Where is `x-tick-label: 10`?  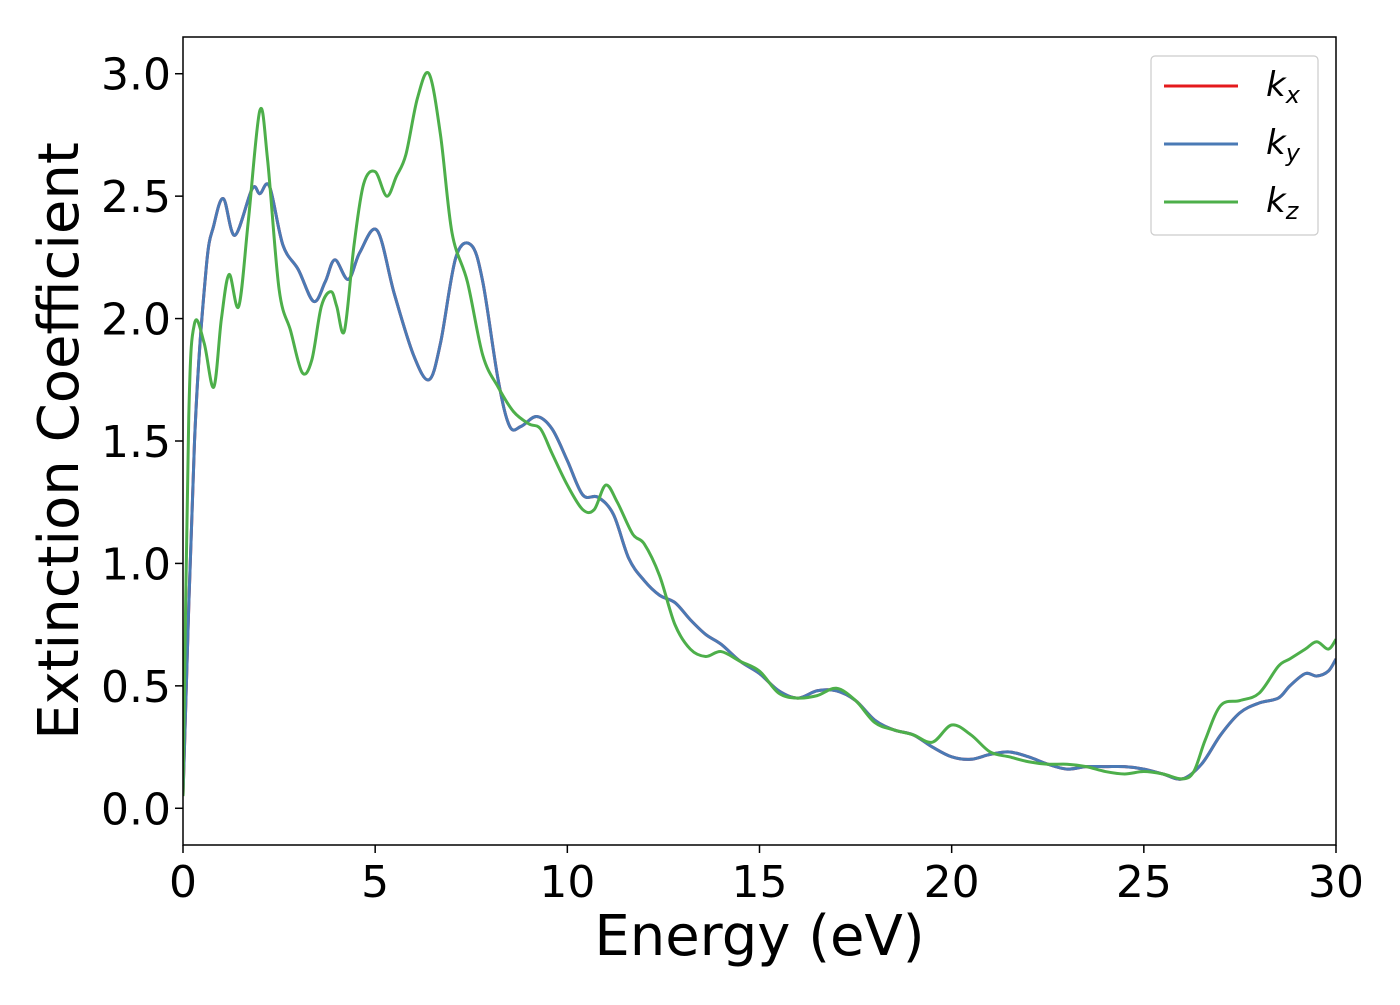
x-tick-label: 10 is located at coordinates (567, 882).